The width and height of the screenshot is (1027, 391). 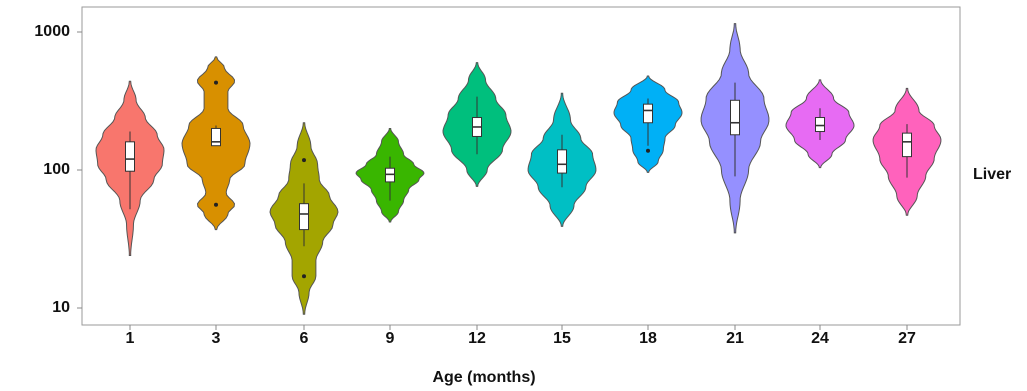 What do you see at coordinates (61, 307) in the screenshot?
I see `y-tick-label: 10` at bounding box center [61, 307].